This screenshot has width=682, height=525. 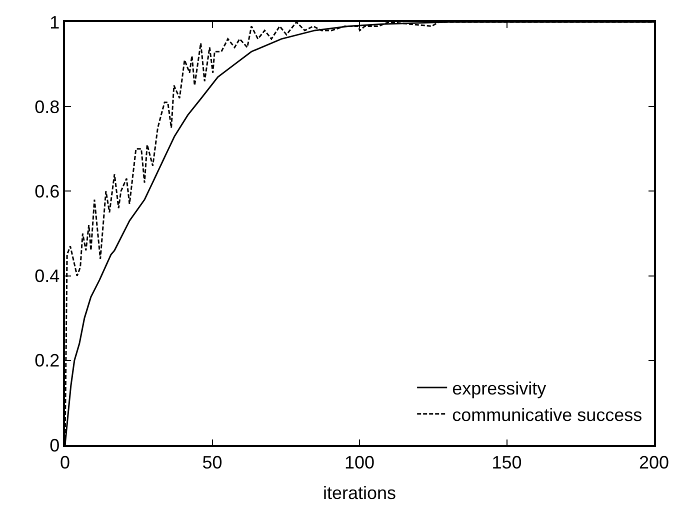 What do you see at coordinates (55, 22) in the screenshot?
I see `y-tick-label: 1` at bounding box center [55, 22].